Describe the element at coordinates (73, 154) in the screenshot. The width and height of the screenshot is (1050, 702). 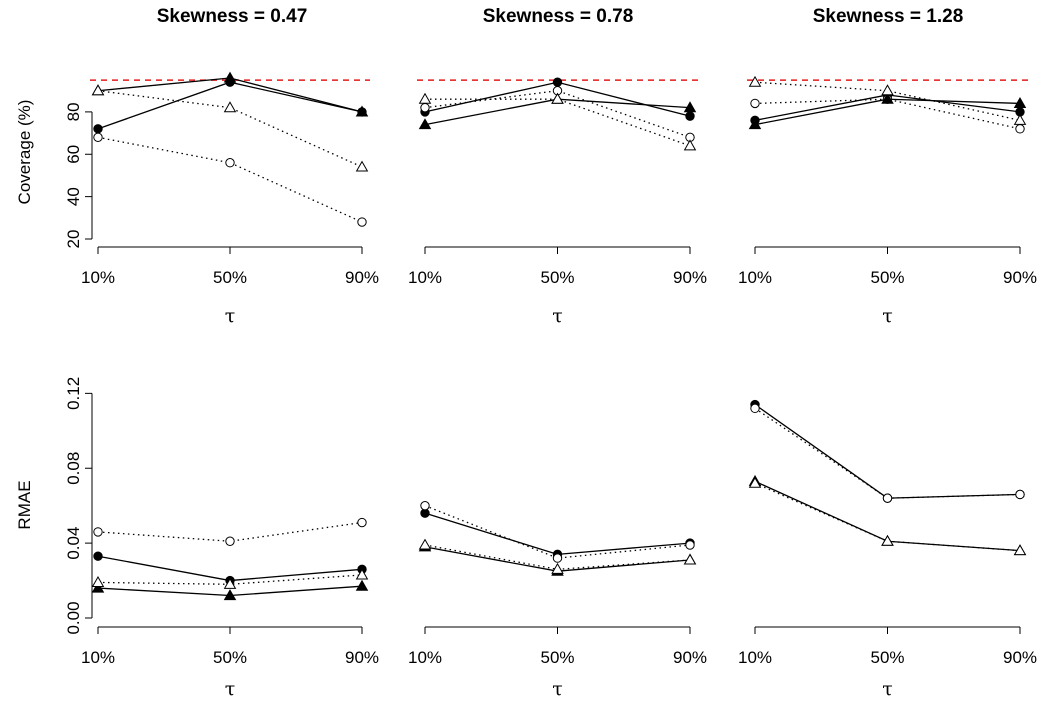
I see `y-tick-label: 60` at that location.